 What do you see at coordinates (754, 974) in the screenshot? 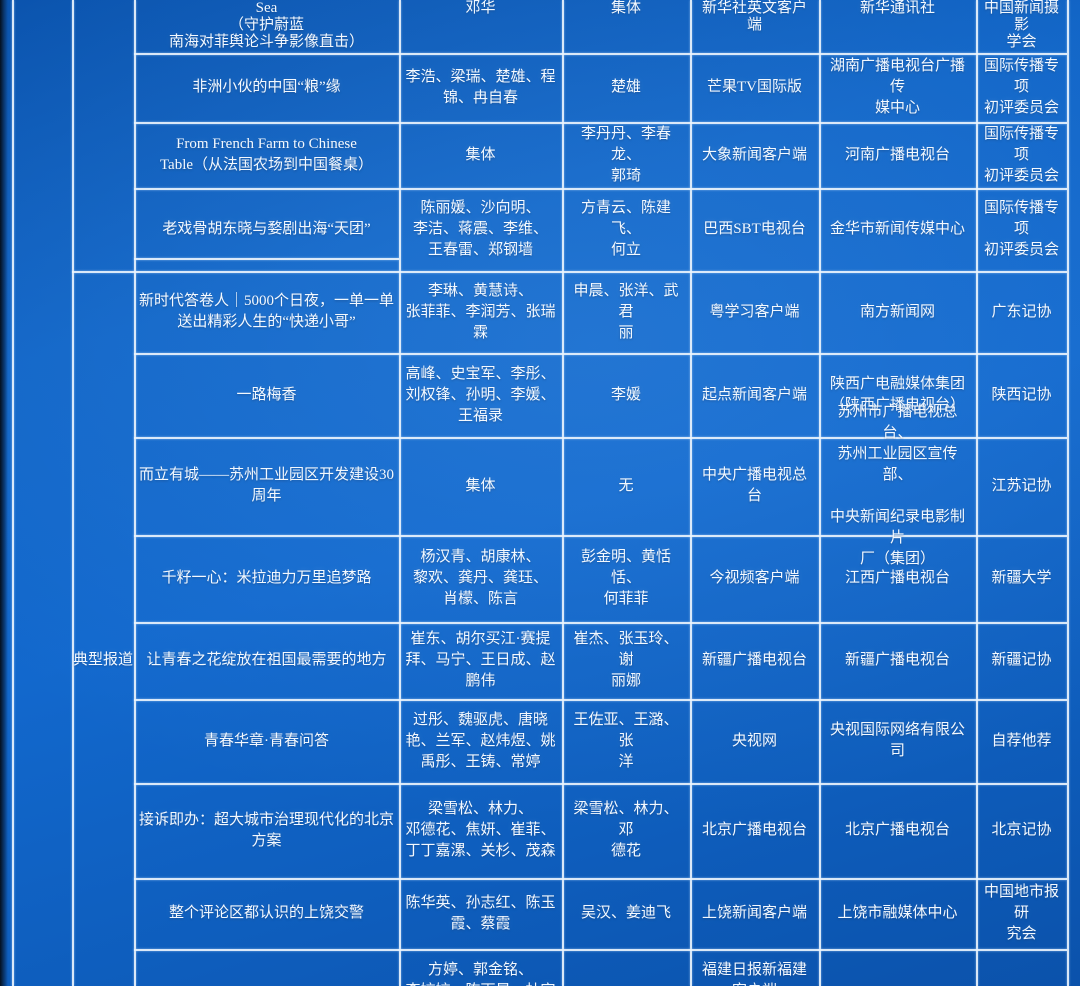
I see `table-cell-platform: 福建日报新福建客户端` at bounding box center [754, 974].